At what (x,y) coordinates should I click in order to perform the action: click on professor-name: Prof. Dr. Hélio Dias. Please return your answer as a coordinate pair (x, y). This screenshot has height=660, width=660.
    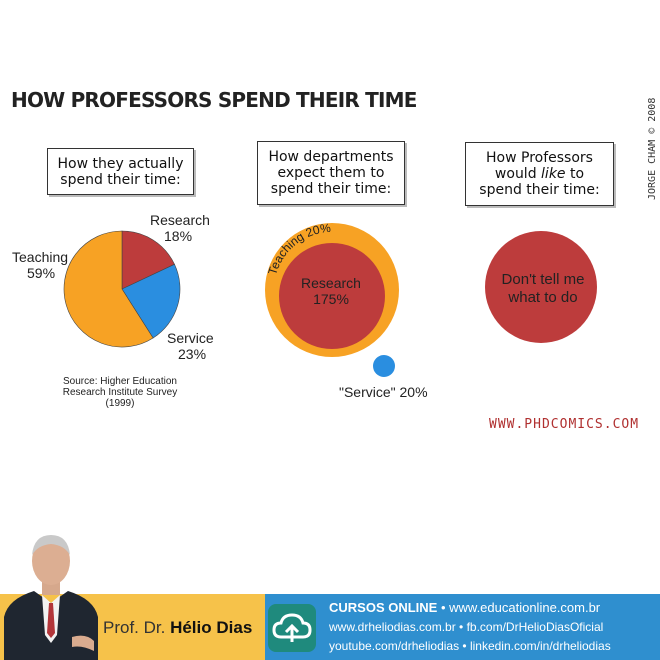
    Looking at the image, I should click on (177, 628).